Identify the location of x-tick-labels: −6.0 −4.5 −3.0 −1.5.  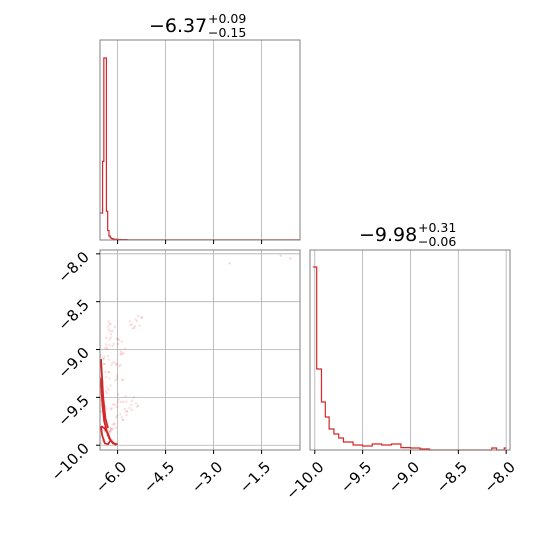
(183, 477).